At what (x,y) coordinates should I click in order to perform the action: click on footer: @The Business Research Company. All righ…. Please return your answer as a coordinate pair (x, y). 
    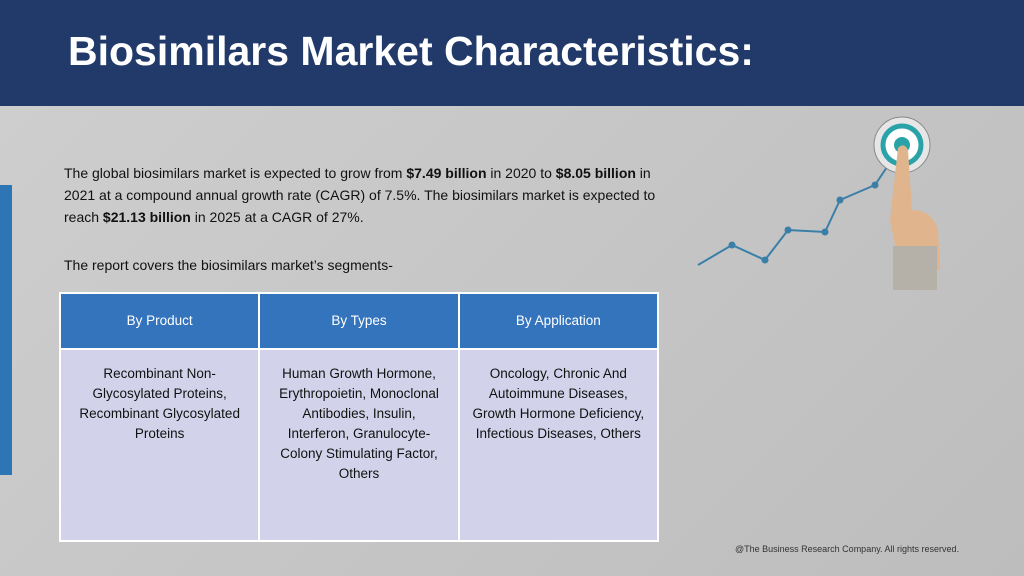
    Looking at the image, I should click on (847, 549).